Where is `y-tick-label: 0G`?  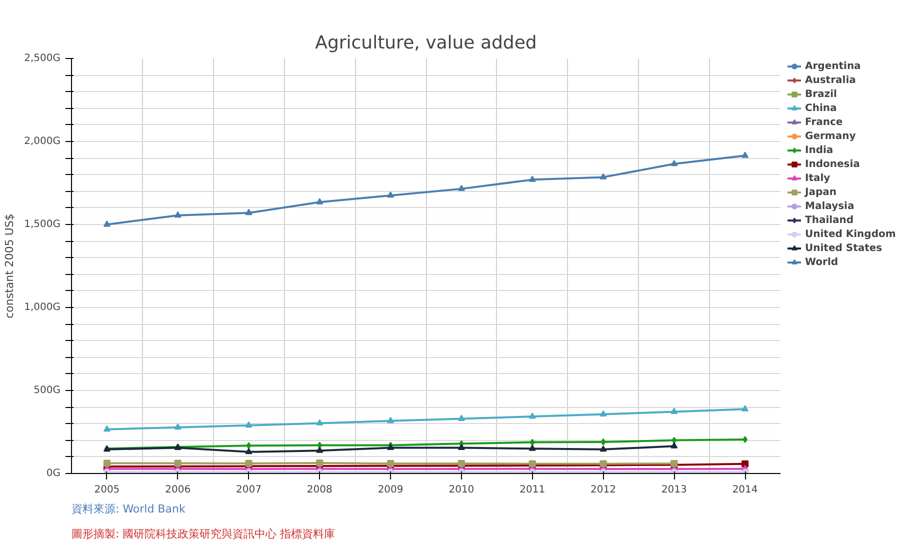 y-tick-label: 0G is located at coordinates (53, 473).